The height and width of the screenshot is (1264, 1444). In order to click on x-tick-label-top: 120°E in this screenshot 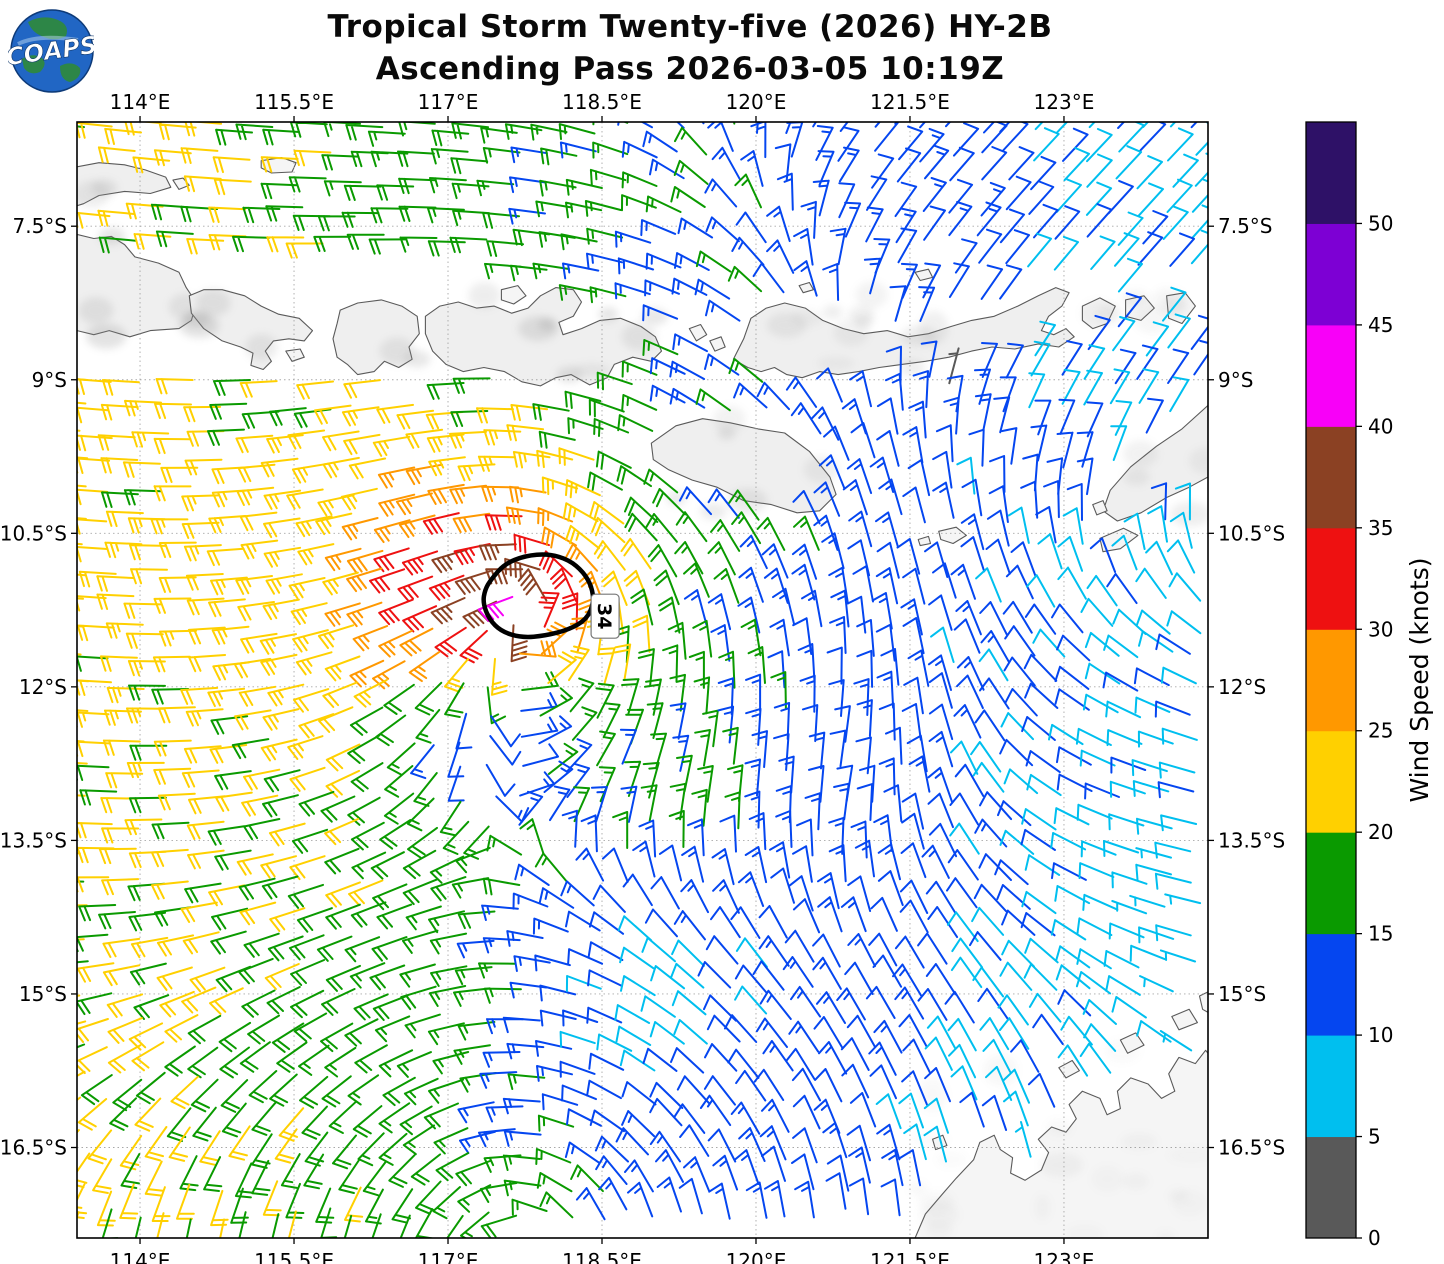, I will do `click(756, 102)`.